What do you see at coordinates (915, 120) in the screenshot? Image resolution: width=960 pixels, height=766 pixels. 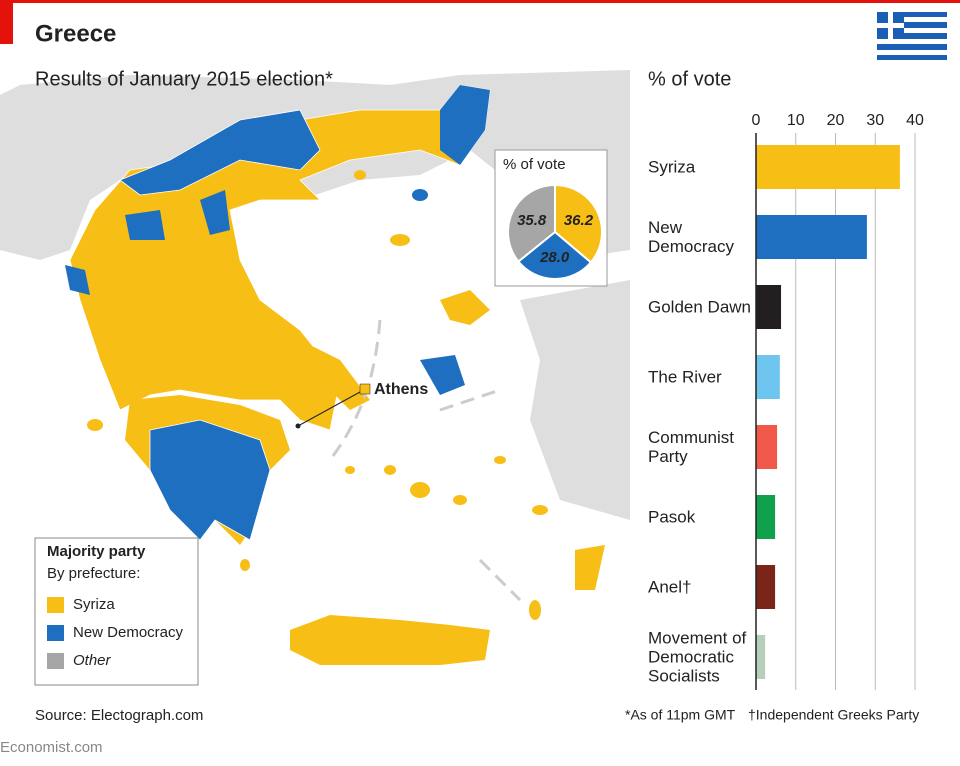 I see `x-tick-label: 40` at bounding box center [915, 120].